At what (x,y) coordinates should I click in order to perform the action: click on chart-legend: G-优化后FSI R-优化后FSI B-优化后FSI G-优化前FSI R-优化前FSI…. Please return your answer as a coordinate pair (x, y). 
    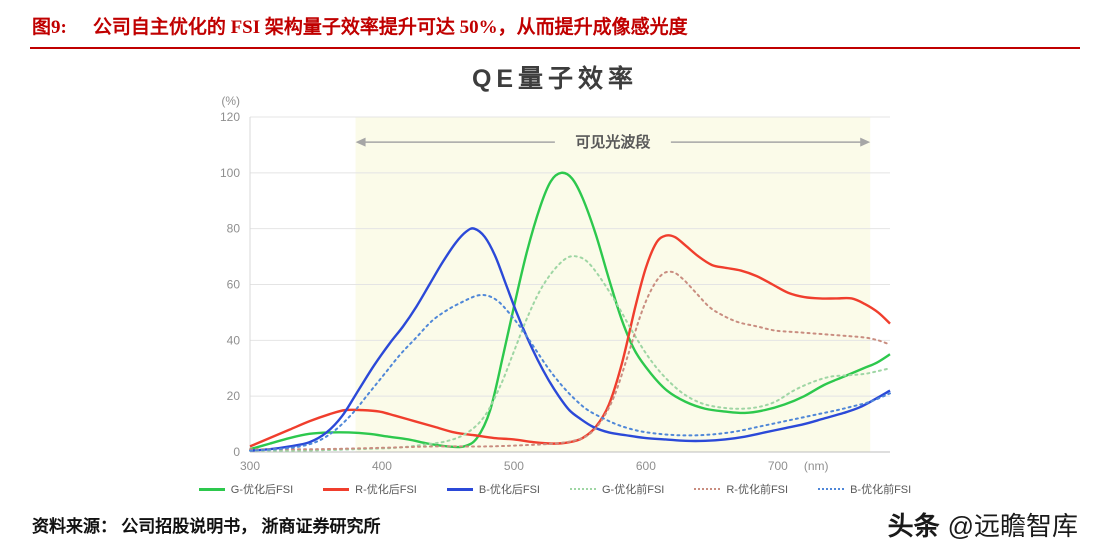
    Looking at the image, I should click on (555, 489).